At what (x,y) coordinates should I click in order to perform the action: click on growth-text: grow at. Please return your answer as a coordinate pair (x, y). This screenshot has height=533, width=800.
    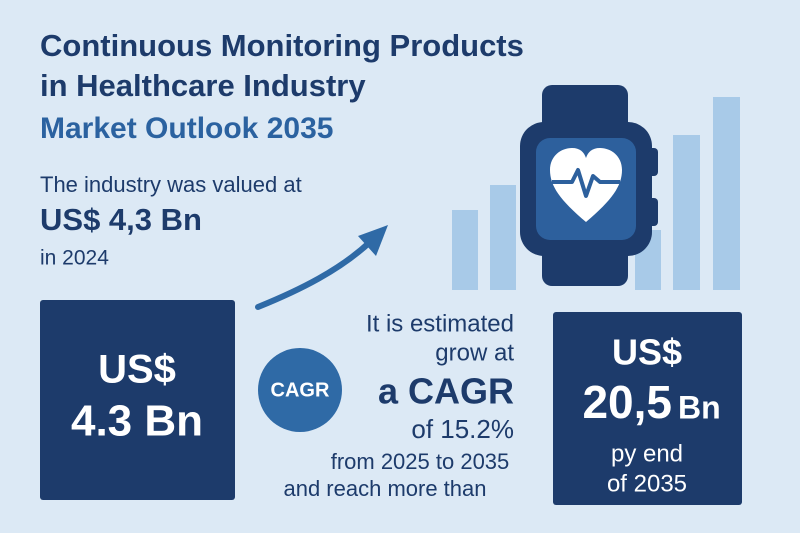
    Looking at the image, I should click on (474, 352).